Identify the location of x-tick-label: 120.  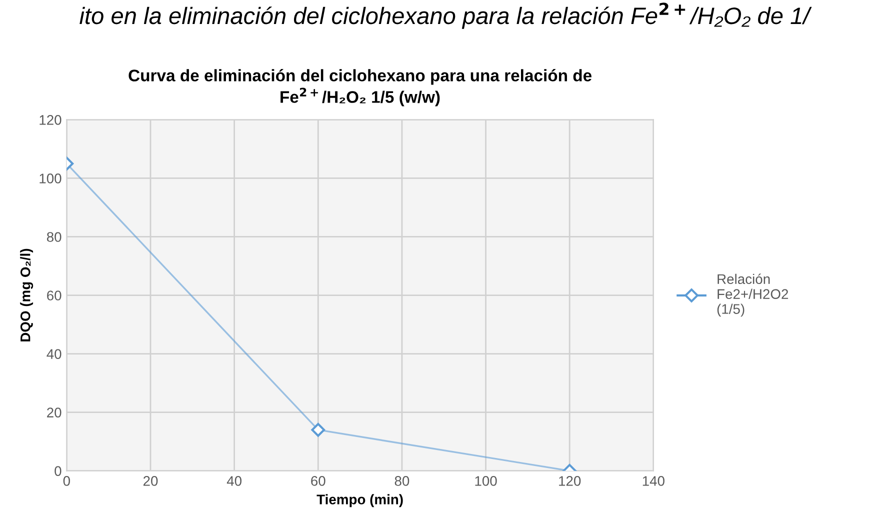
(570, 481).